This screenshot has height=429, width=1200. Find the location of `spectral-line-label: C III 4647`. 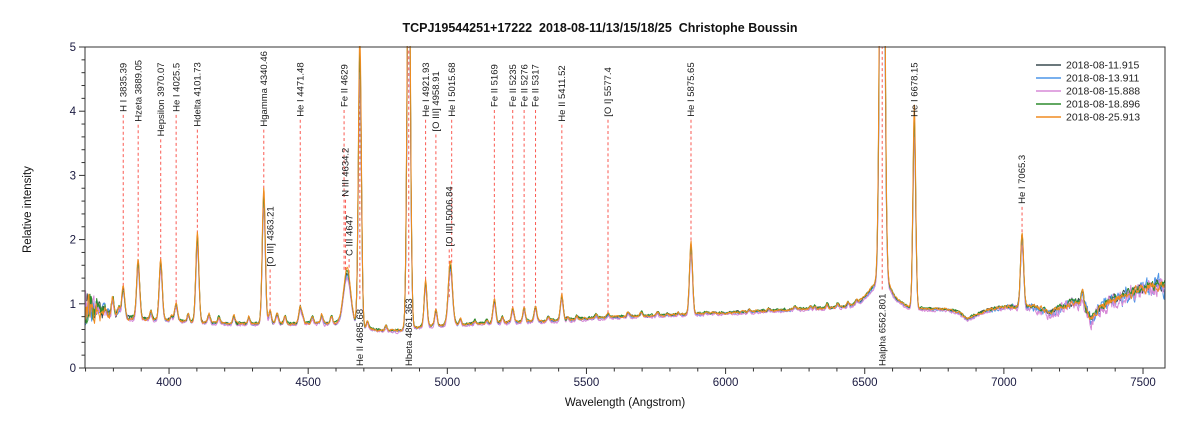

spectral-line-label: C III 4647 is located at coordinates (349, 235).